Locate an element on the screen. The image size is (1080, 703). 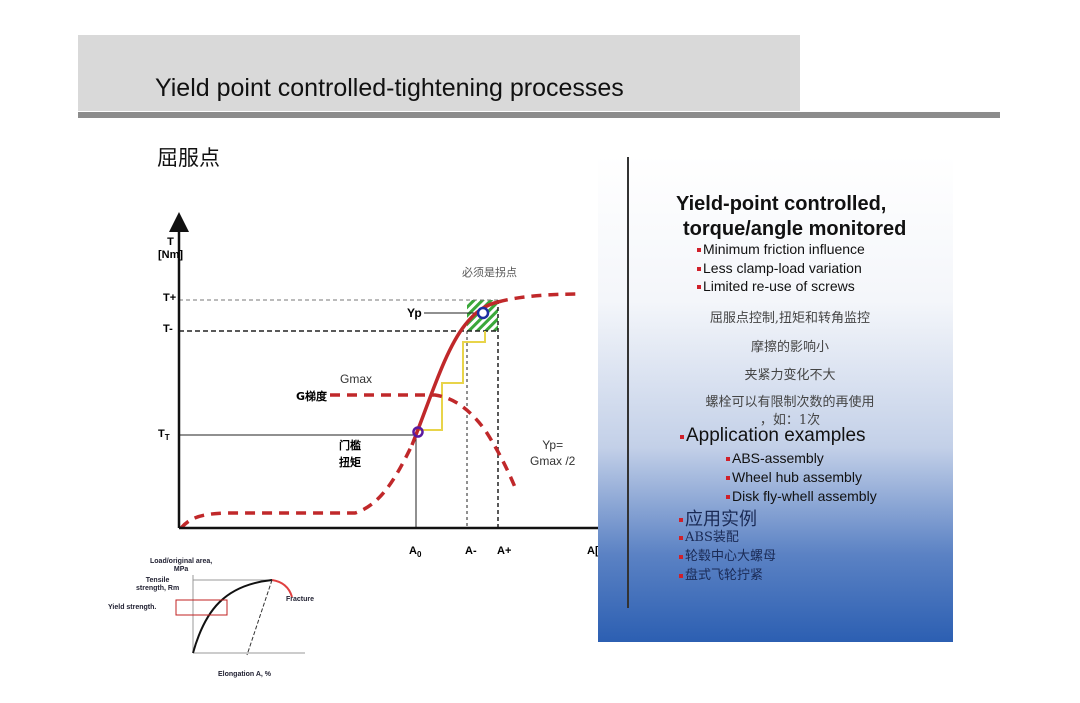
cn-line: 夹紧力变化不大 is located at coordinates (790, 375).